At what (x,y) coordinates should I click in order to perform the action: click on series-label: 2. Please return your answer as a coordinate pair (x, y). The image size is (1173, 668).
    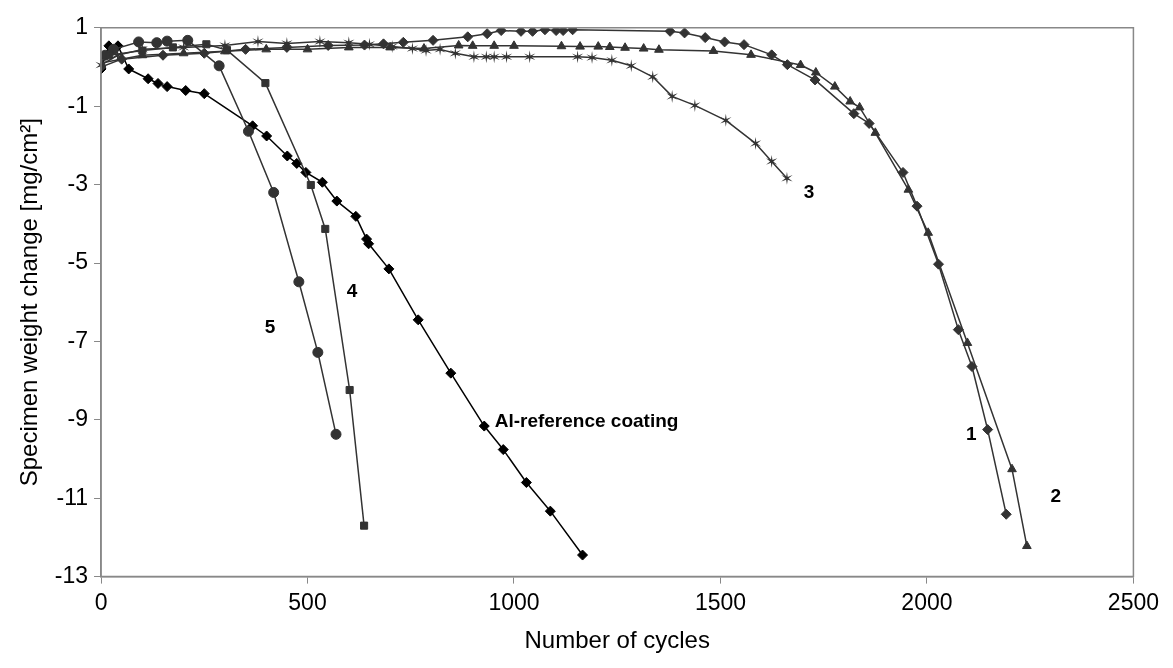
    Looking at the image, I should click on (1056, 496).